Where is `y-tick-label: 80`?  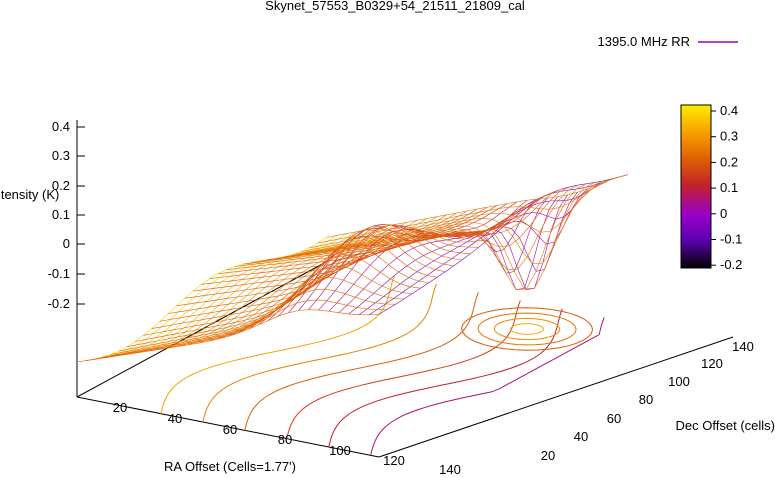 y-tick-label: 80 is located at coordinates (646, 399).